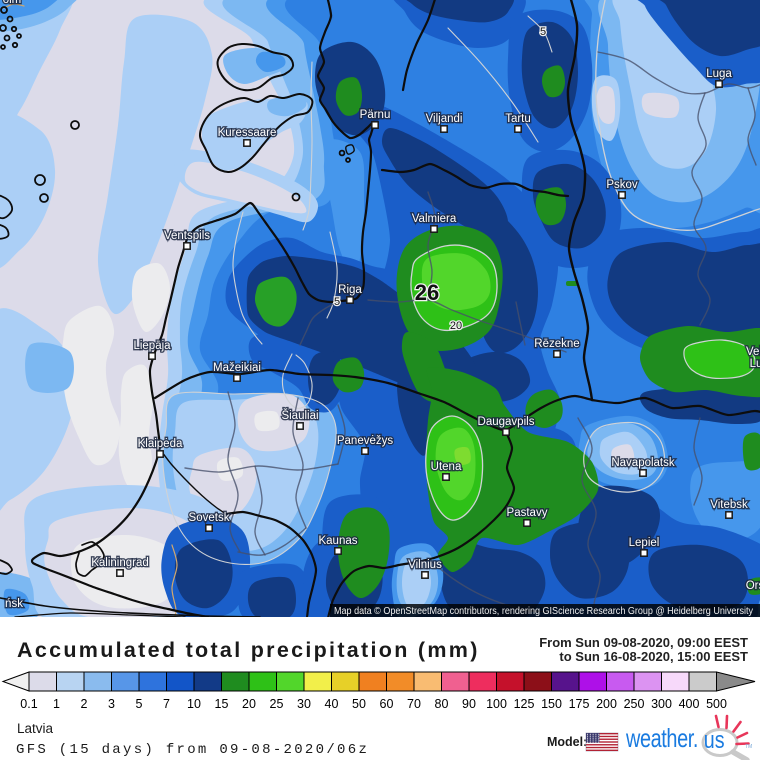 The width and height of the screenshot is (760, 760). What do you see at coordinates (12, 3) in the screenshot?
I see `svg-text: olm` at bounding box center [12, 3].